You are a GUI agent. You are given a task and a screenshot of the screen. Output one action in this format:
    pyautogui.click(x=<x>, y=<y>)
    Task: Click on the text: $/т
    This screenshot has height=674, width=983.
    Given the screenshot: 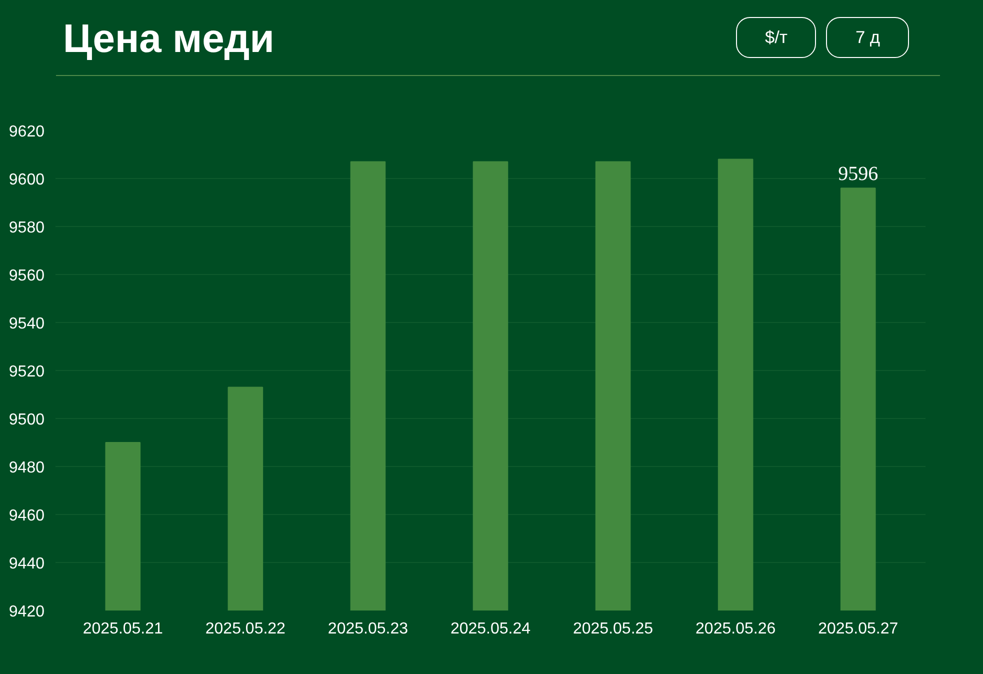 What is the action you would take?
    pyautogui.click(x=776, y=37)
    